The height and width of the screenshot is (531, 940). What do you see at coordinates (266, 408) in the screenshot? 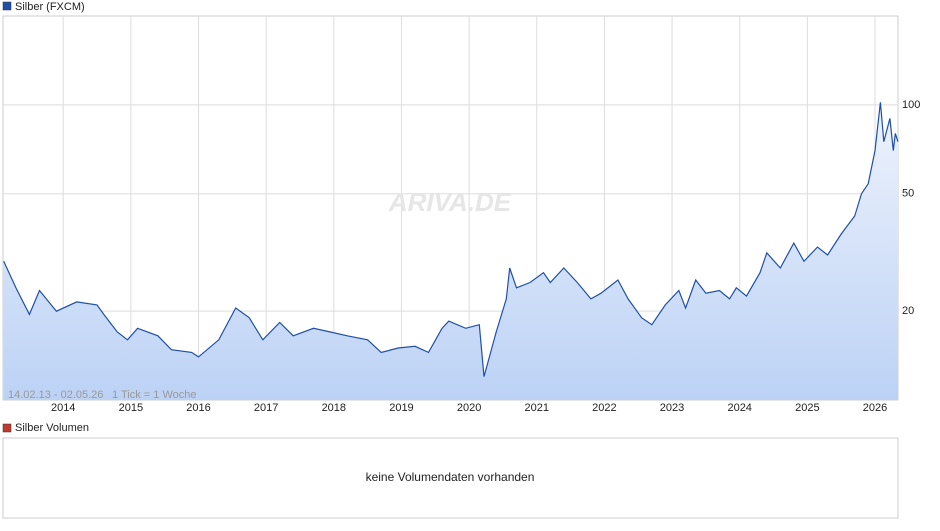
I see `x-tick-label: 2017` at bounding box center [266, 408].